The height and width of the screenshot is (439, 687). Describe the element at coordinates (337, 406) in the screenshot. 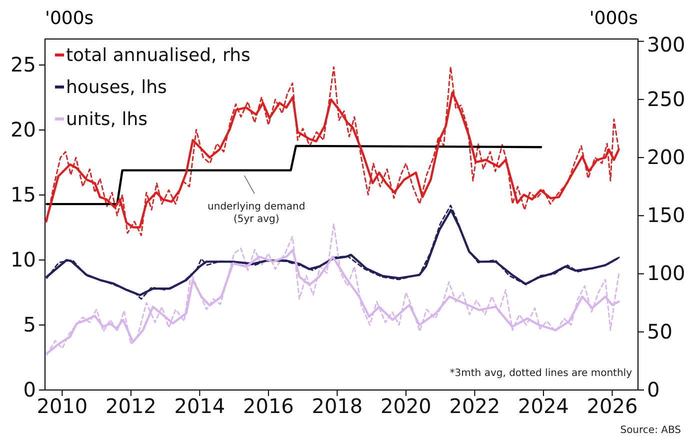

I see `x-tick-label: 2018` at that location.